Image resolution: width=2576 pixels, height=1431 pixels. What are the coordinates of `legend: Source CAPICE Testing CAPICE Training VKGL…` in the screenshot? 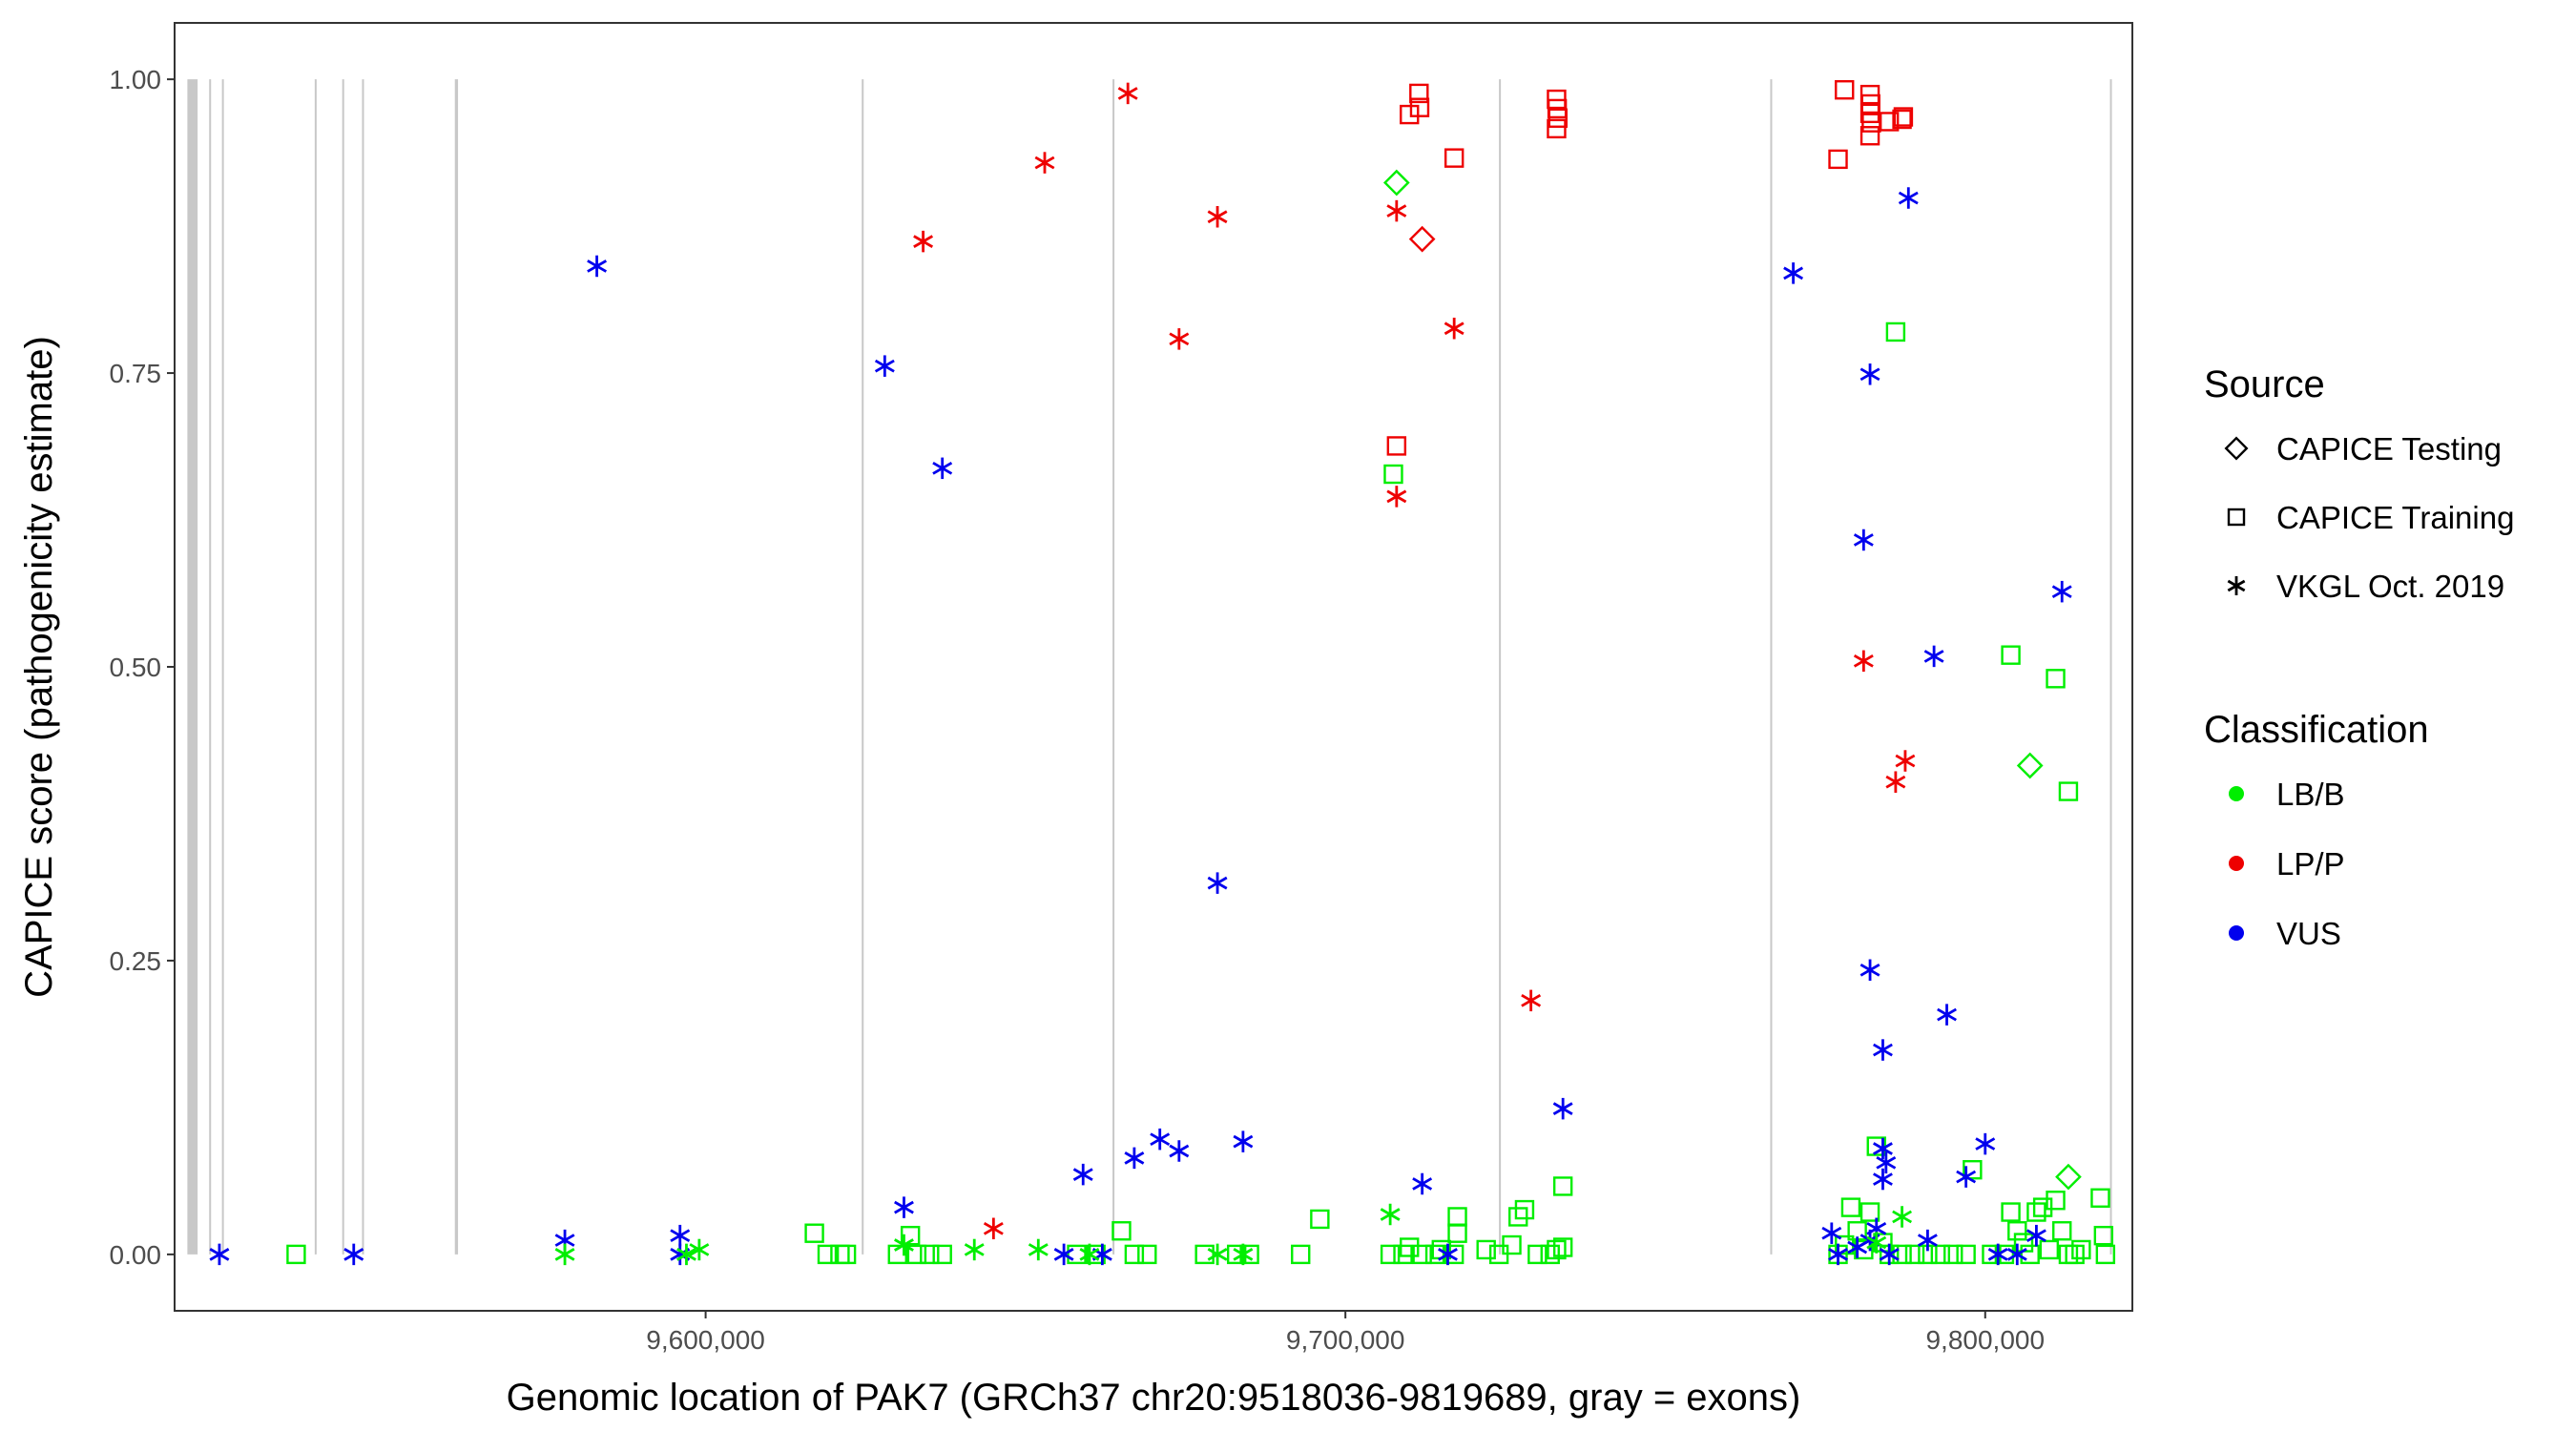 It's located at (2359, 657).